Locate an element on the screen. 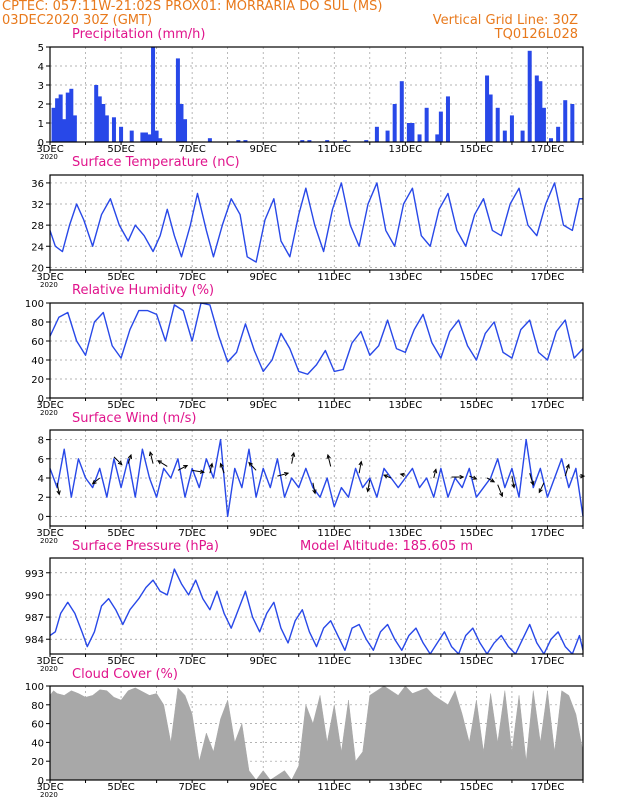 The width and height of the screenshot is (618, 800). temp-year-label: 2020 is located at coordinates (49, 285).